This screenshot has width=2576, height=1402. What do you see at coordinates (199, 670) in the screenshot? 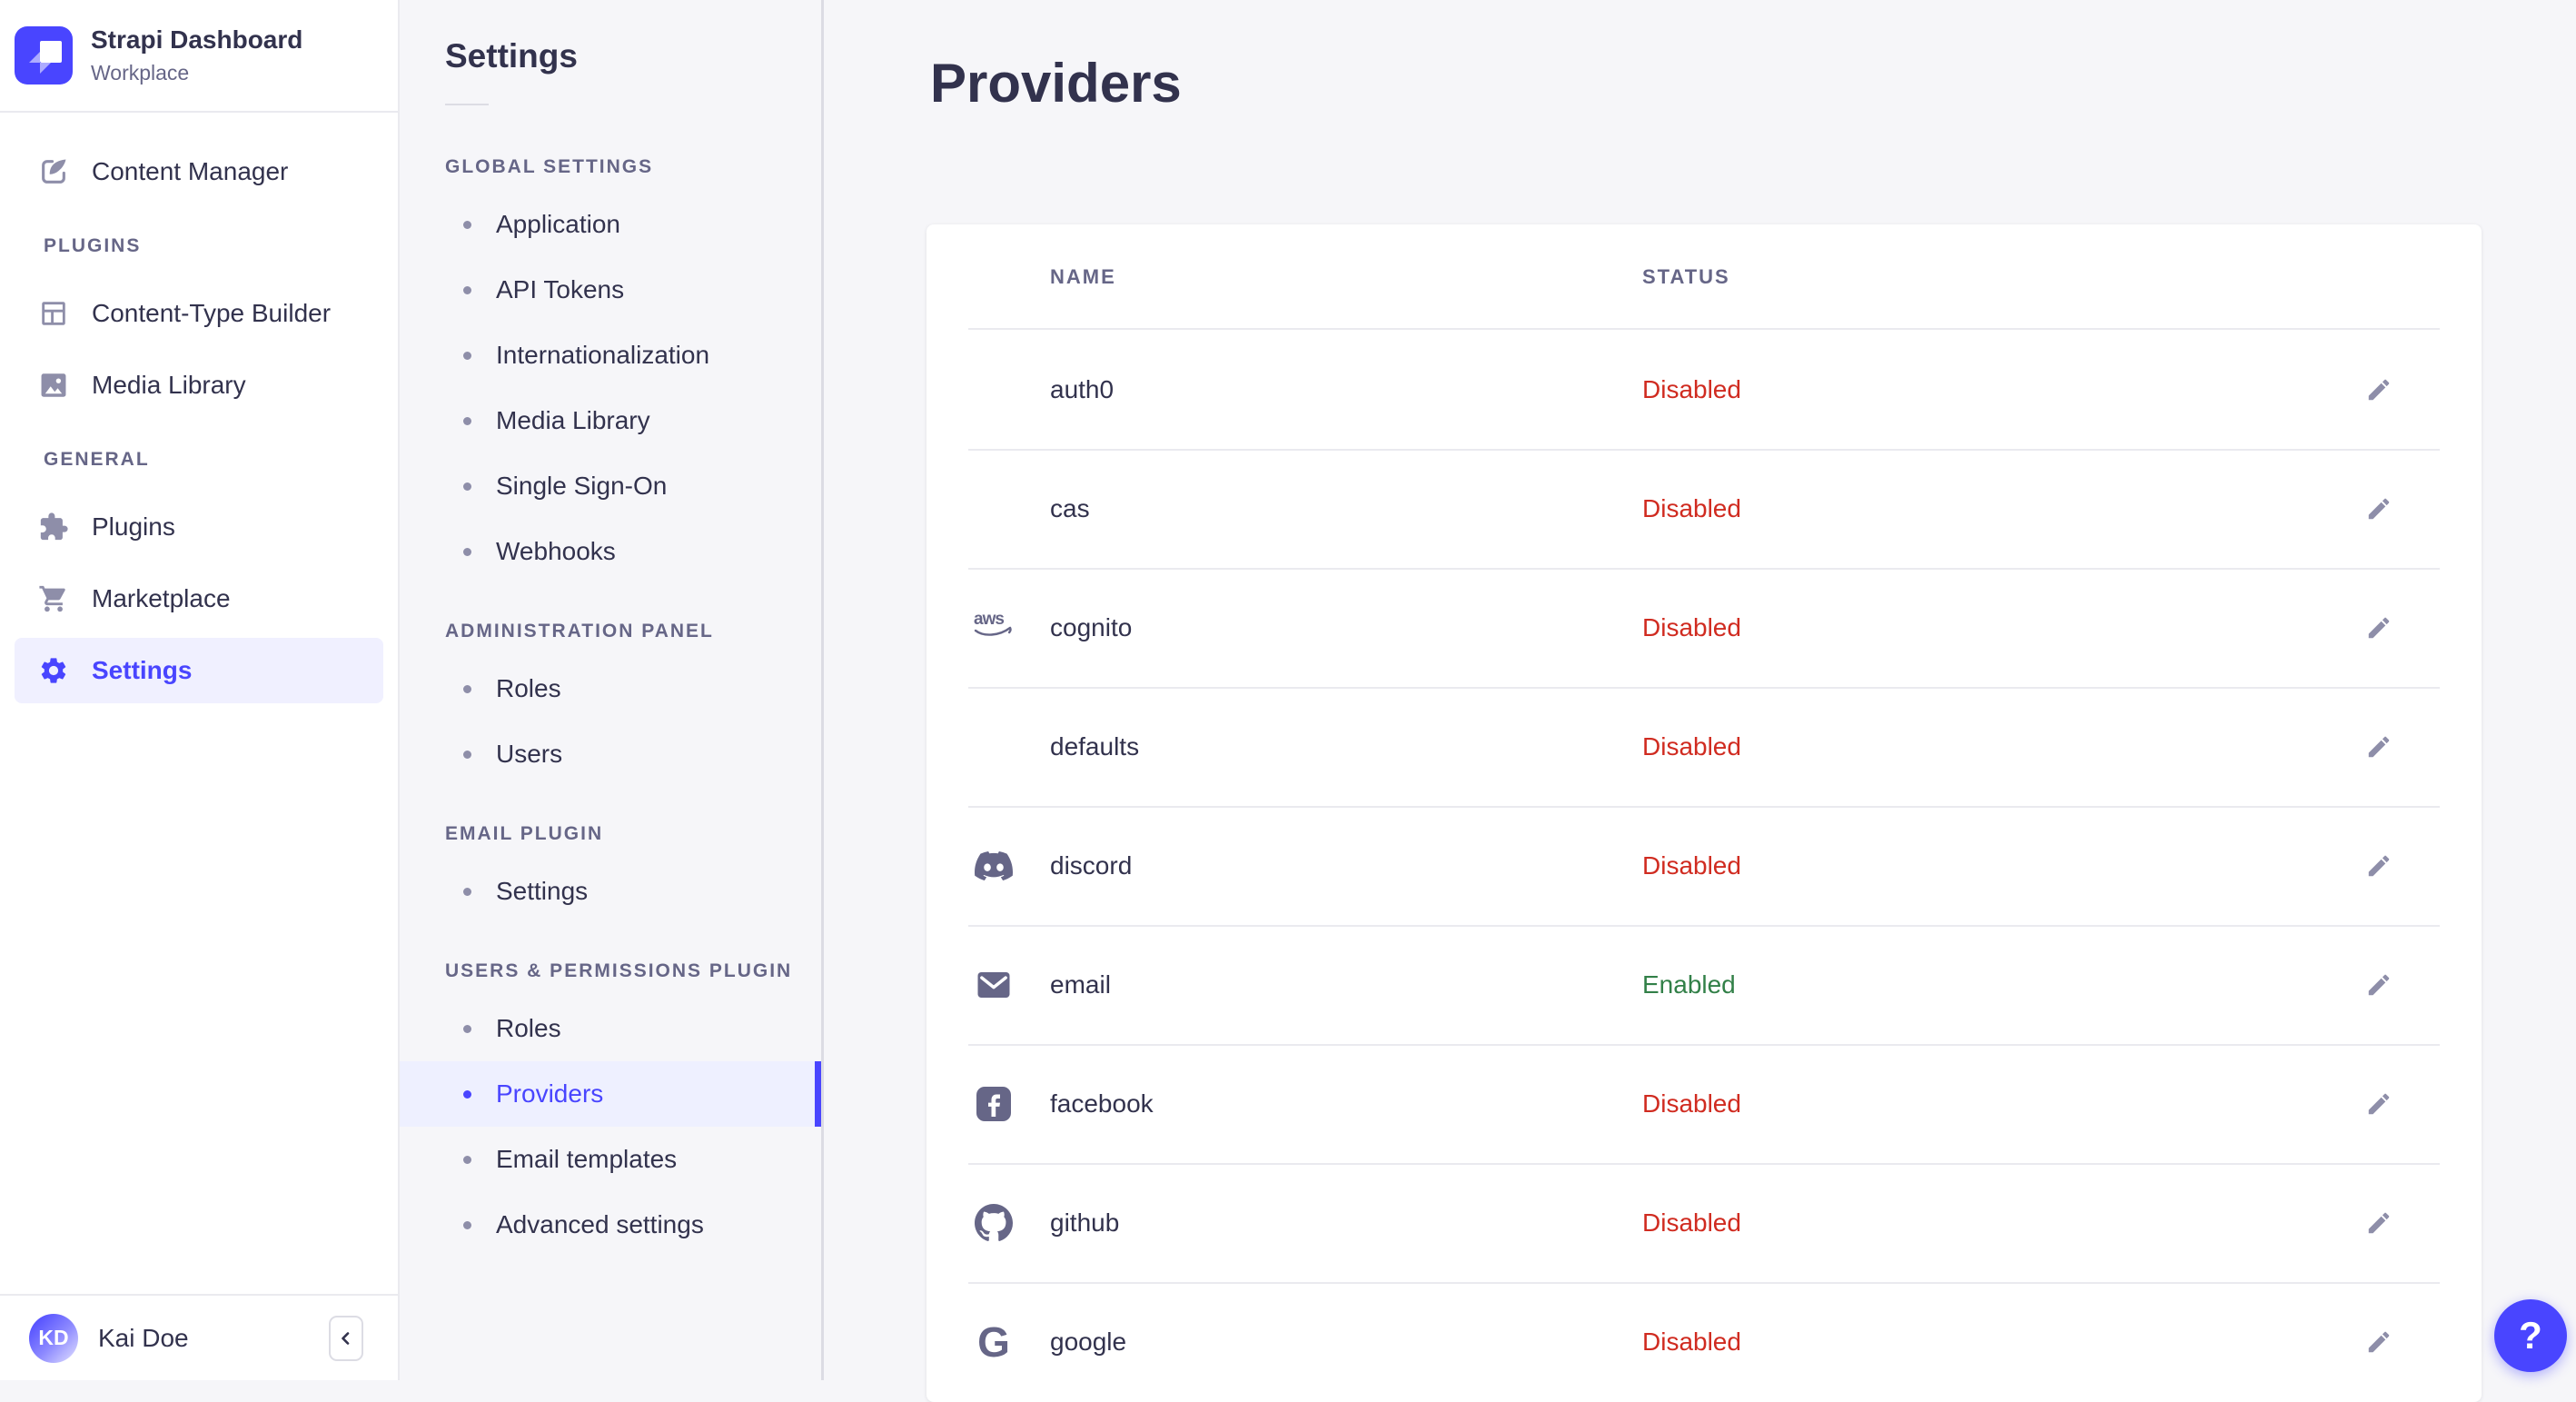
I see `nav-item-settings: Settings` at bounding box center [199, 670].